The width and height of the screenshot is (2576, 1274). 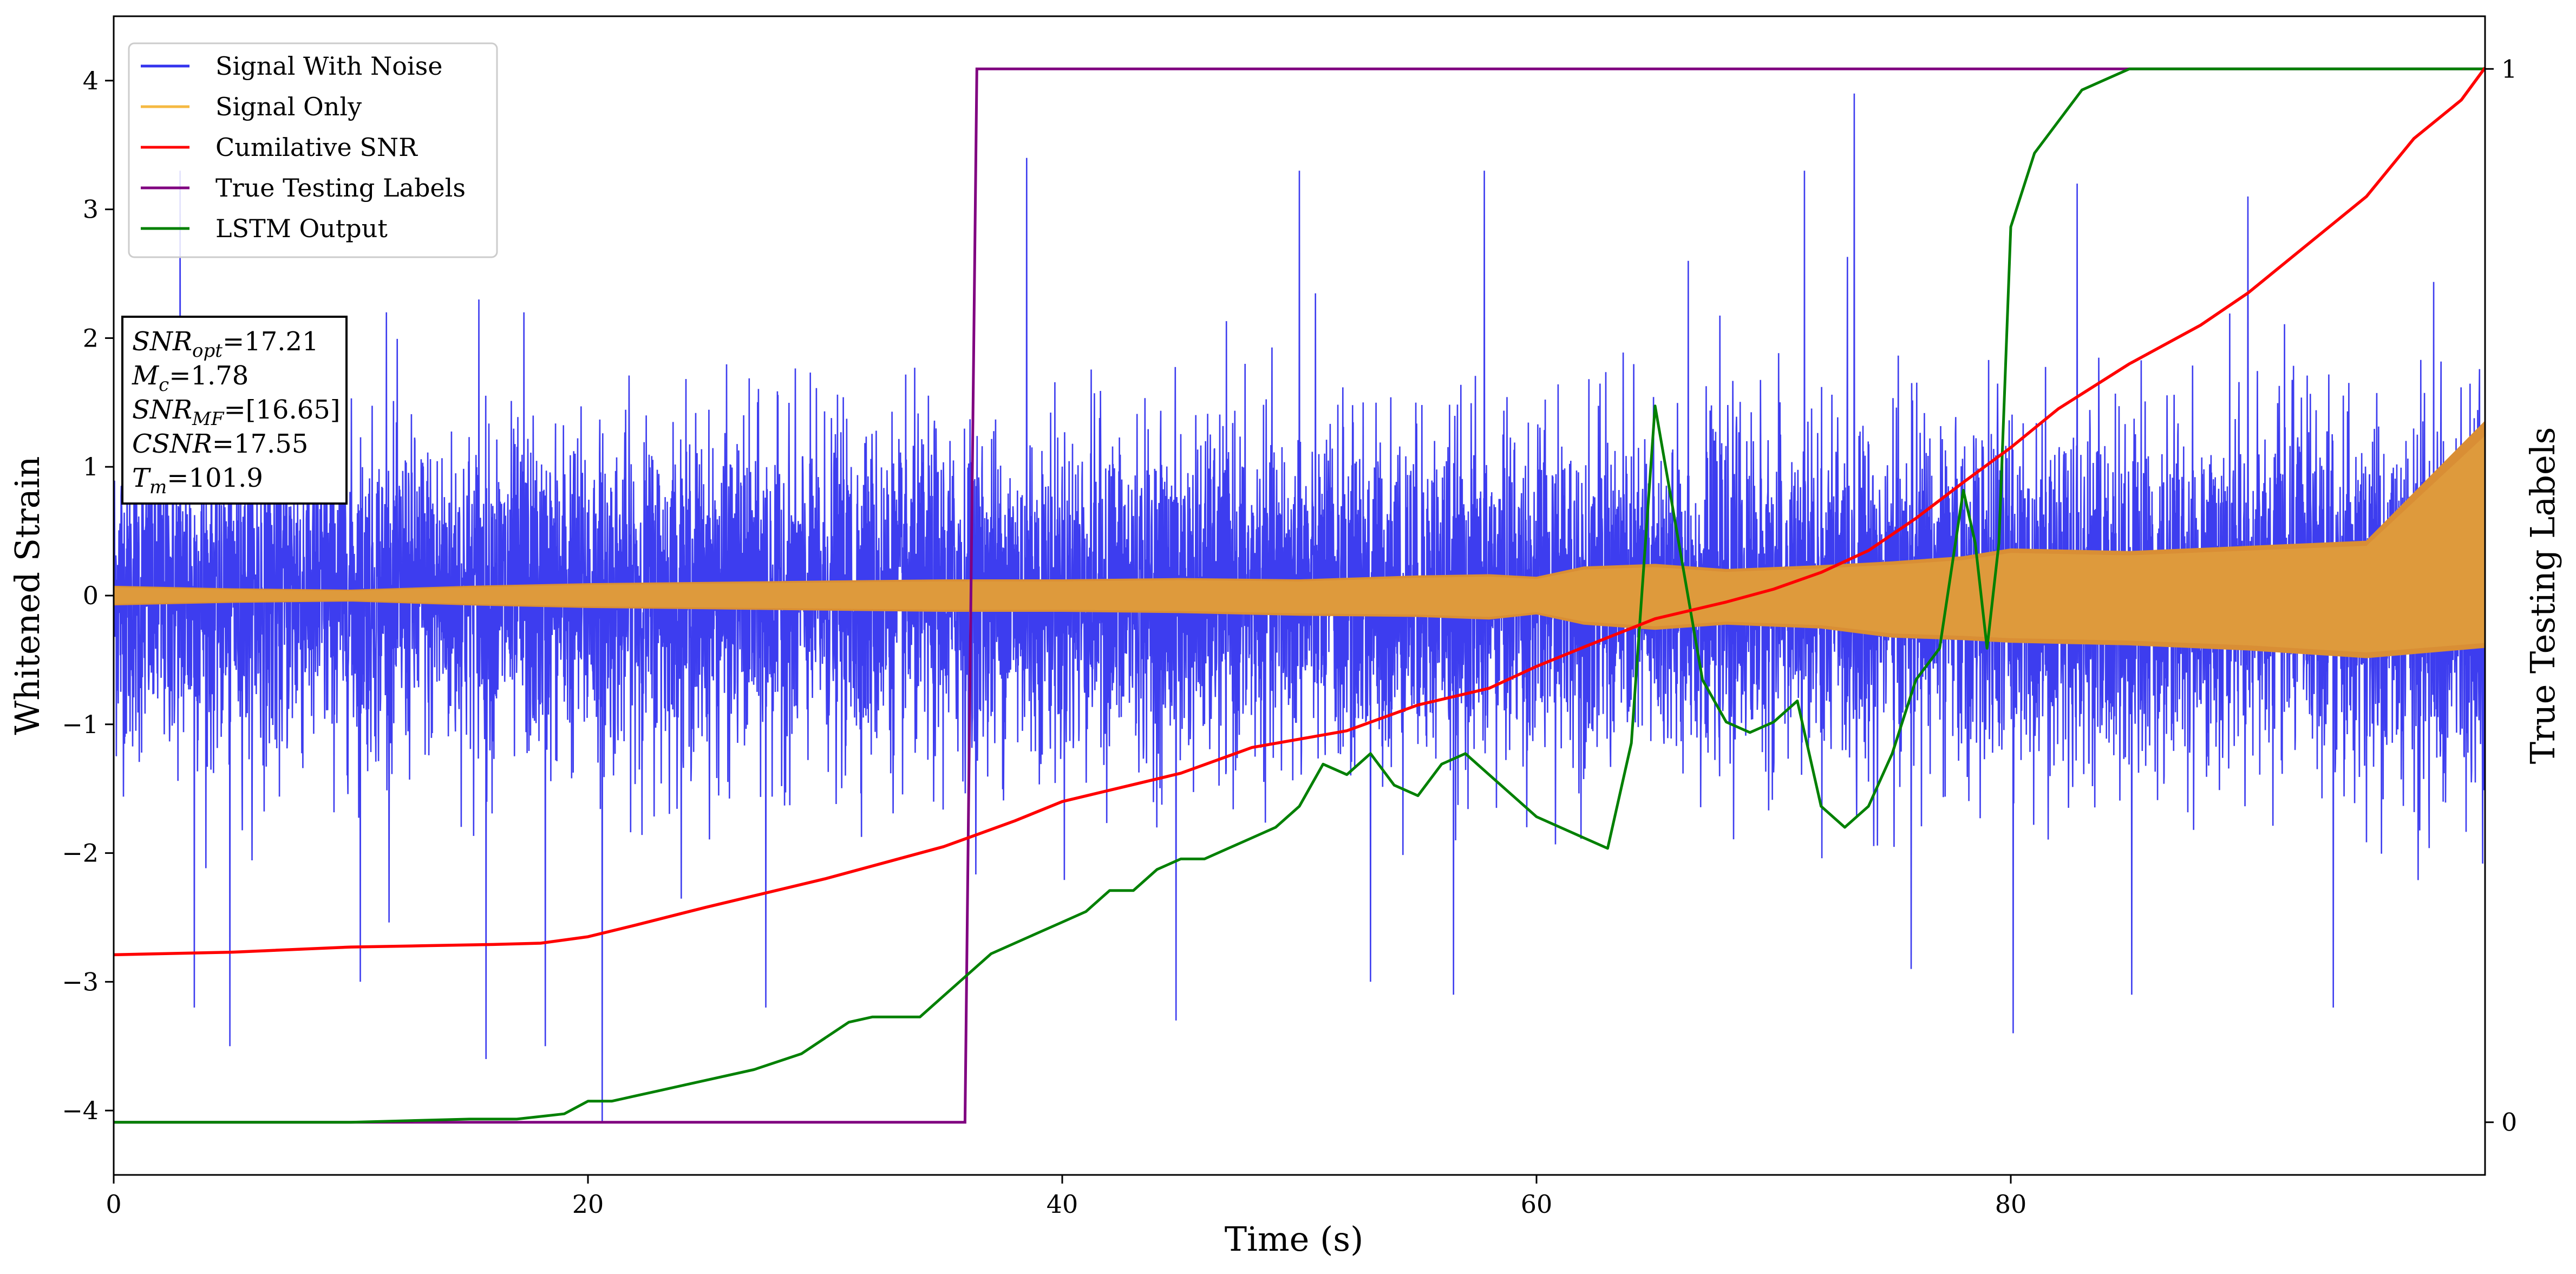 I want to click on x-tick-label: 20, so click(x=588, y=1204).